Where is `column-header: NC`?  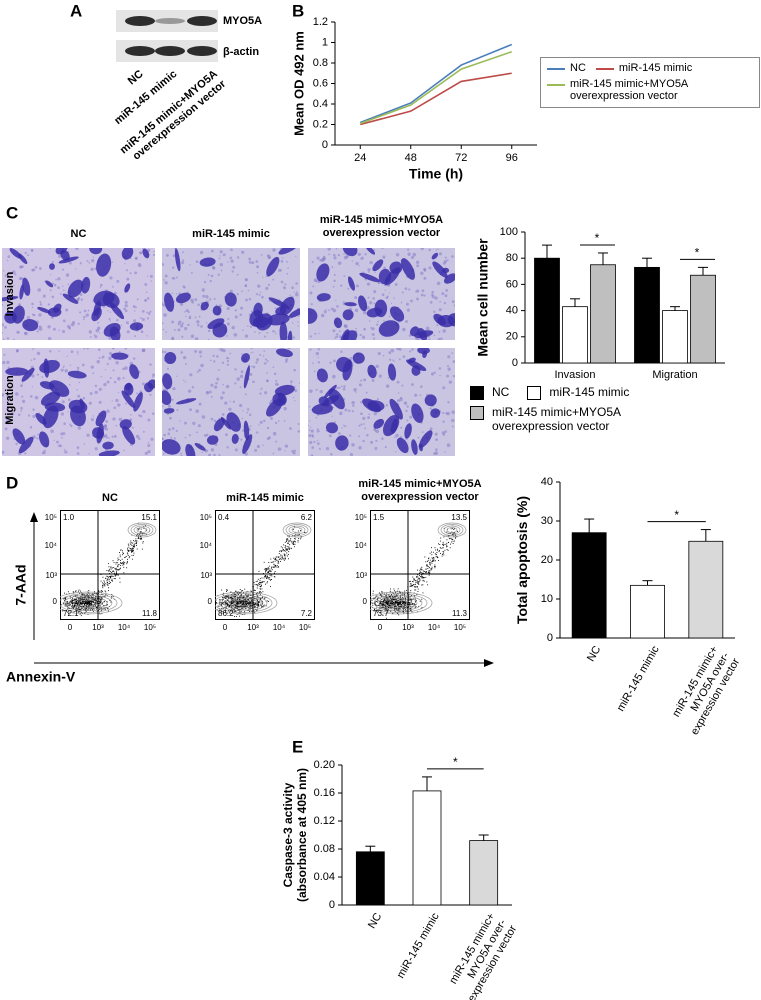
column-header: NC is located at coordinates (78, 234).